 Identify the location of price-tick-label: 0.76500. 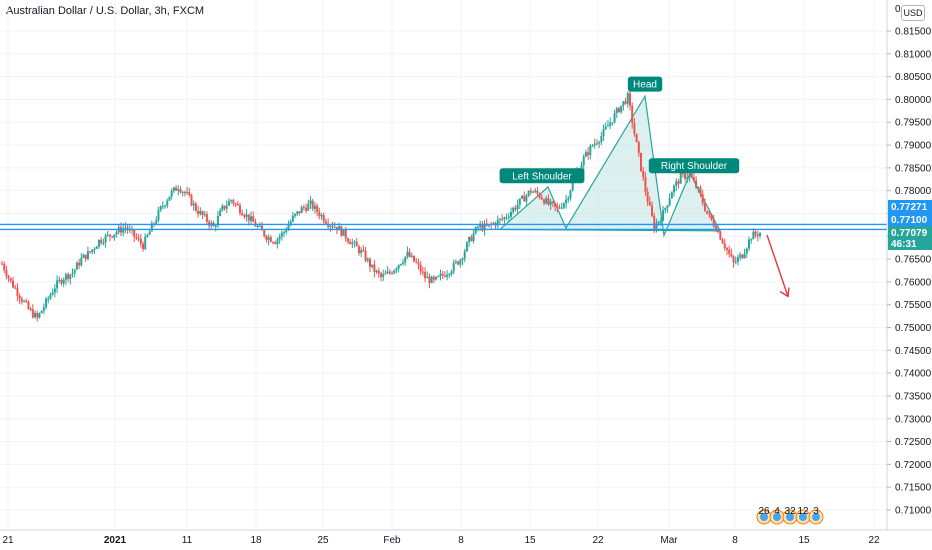
(913, 260).